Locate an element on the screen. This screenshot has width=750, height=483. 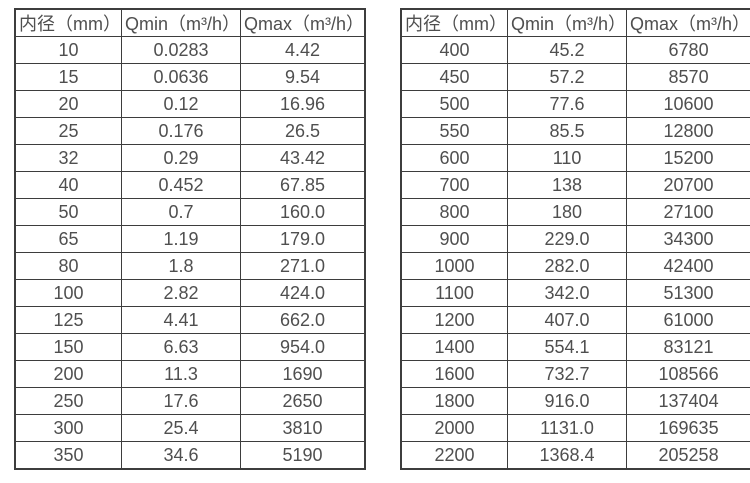
cell-diameter: 50 is located at coordinates (68, 212).